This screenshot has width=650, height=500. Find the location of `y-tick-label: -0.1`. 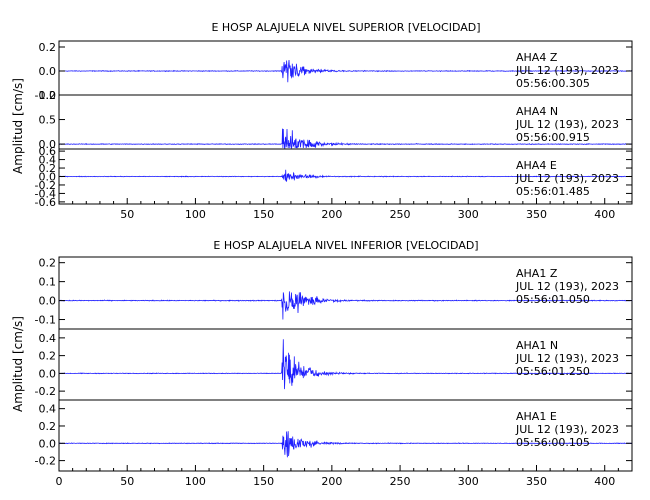

y-tick-label: -0.1 is located at coordinates (45, 320).